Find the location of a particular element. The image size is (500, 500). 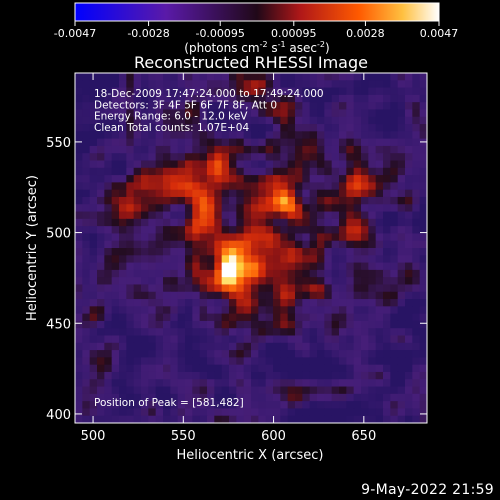

x-axis-label: Heliocentric X (arcsec) is located at coordinates (250, 455).